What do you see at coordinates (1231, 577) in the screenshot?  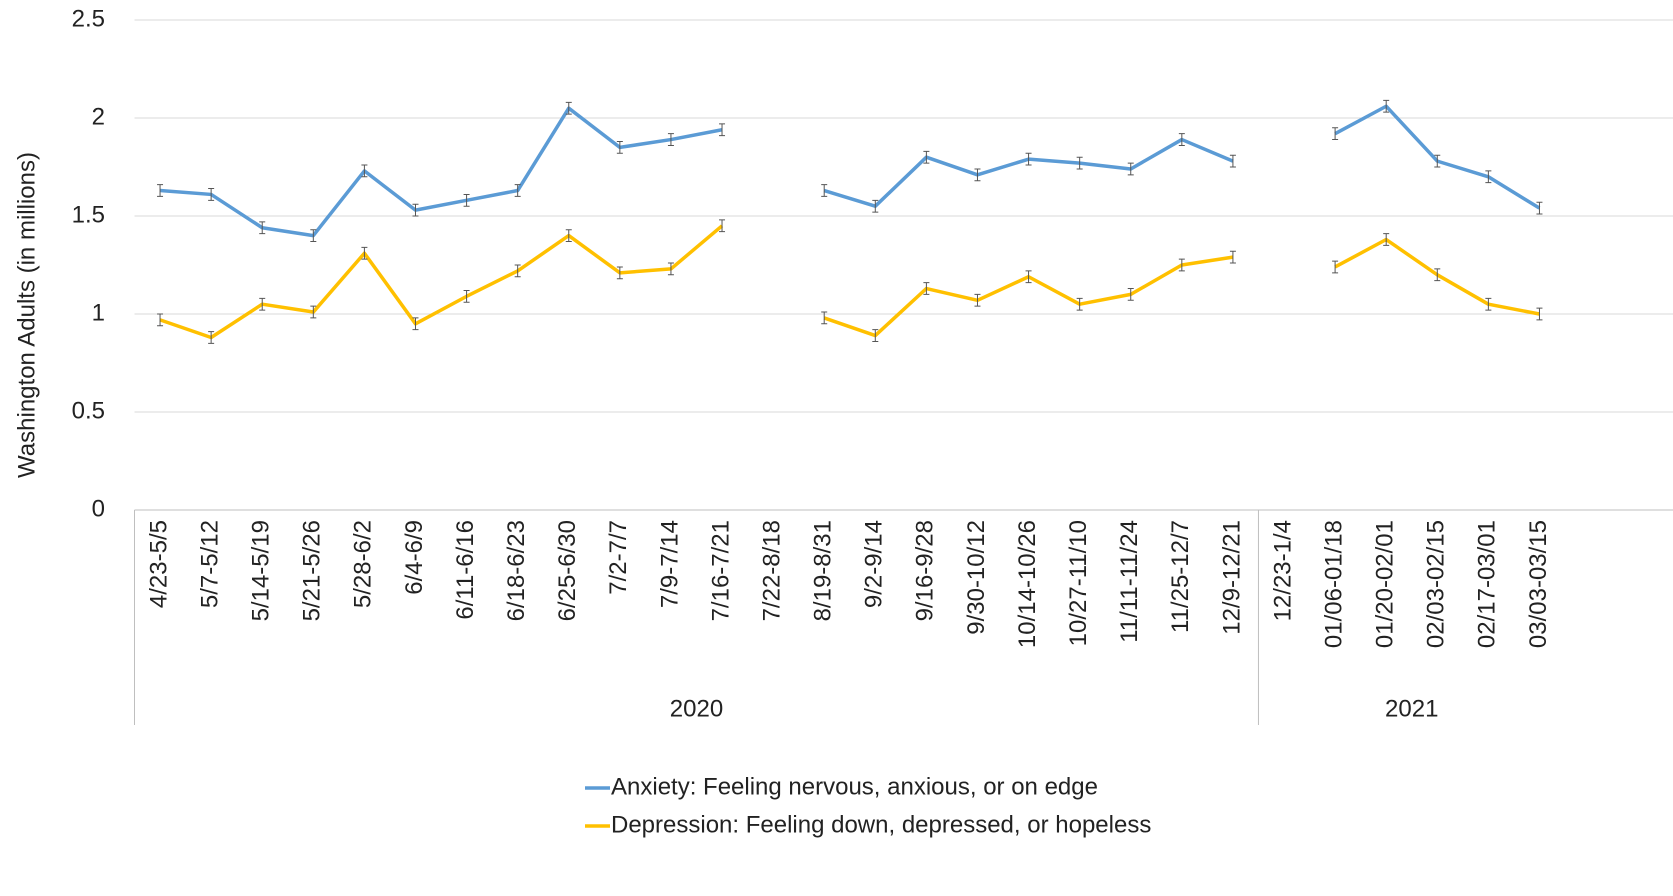 I see `x-tick-label: 12/9-12/21` at bounding box center [1231, 577].